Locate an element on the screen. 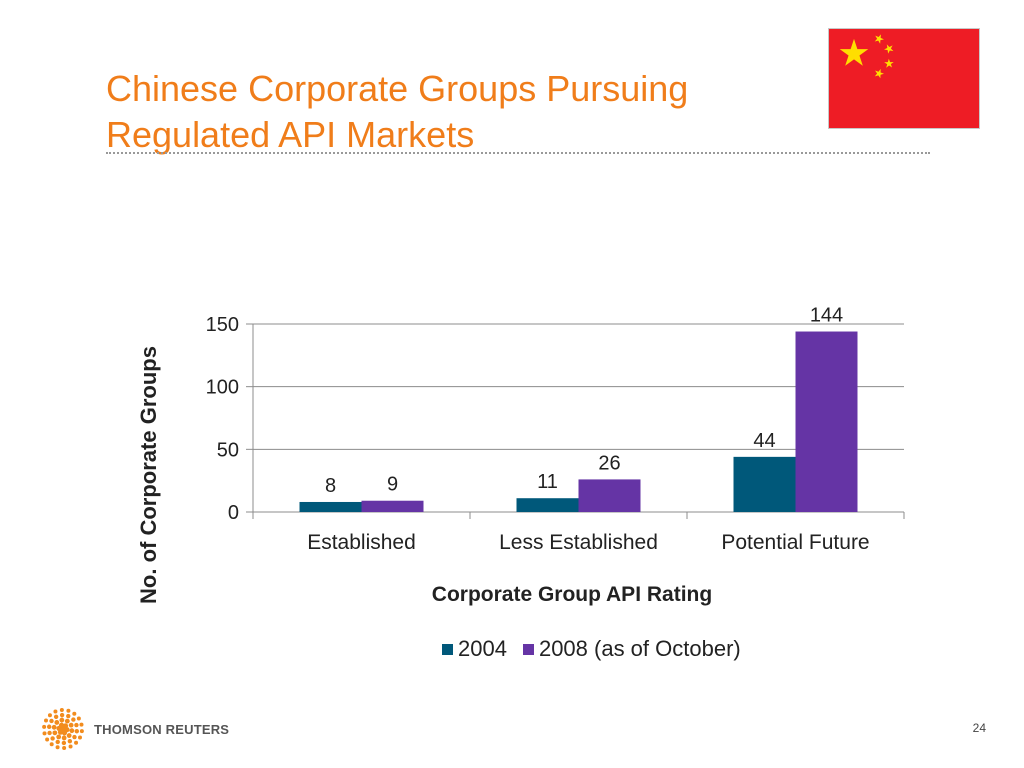  legend-label-2008: 2008 (as of October) is located at coordinates (639, 648).